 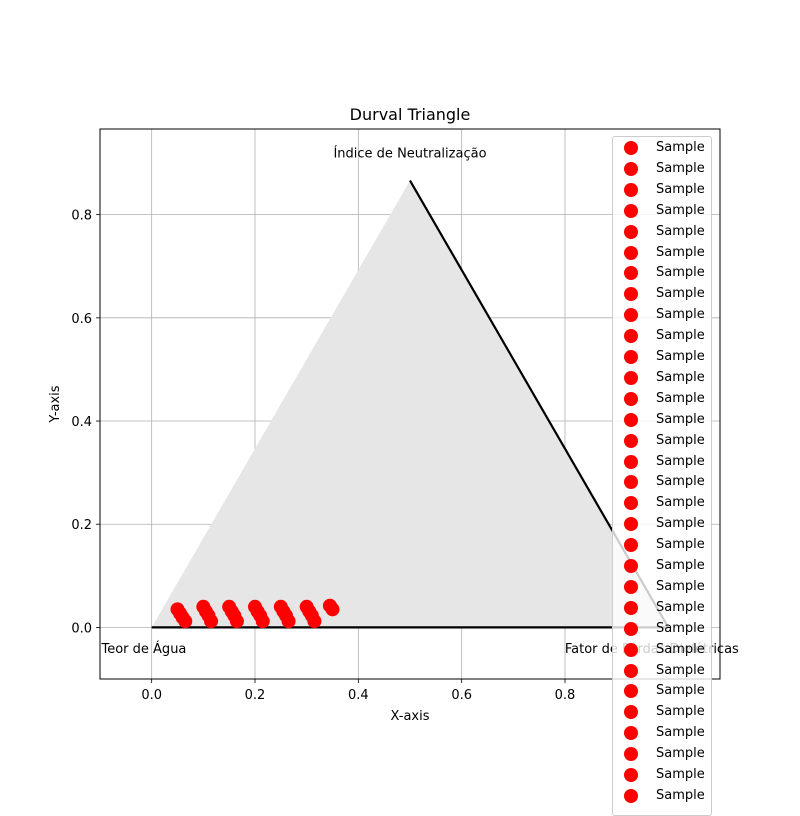 I want to click on x-tick-label: 0.8, so click(x=565, y=695).